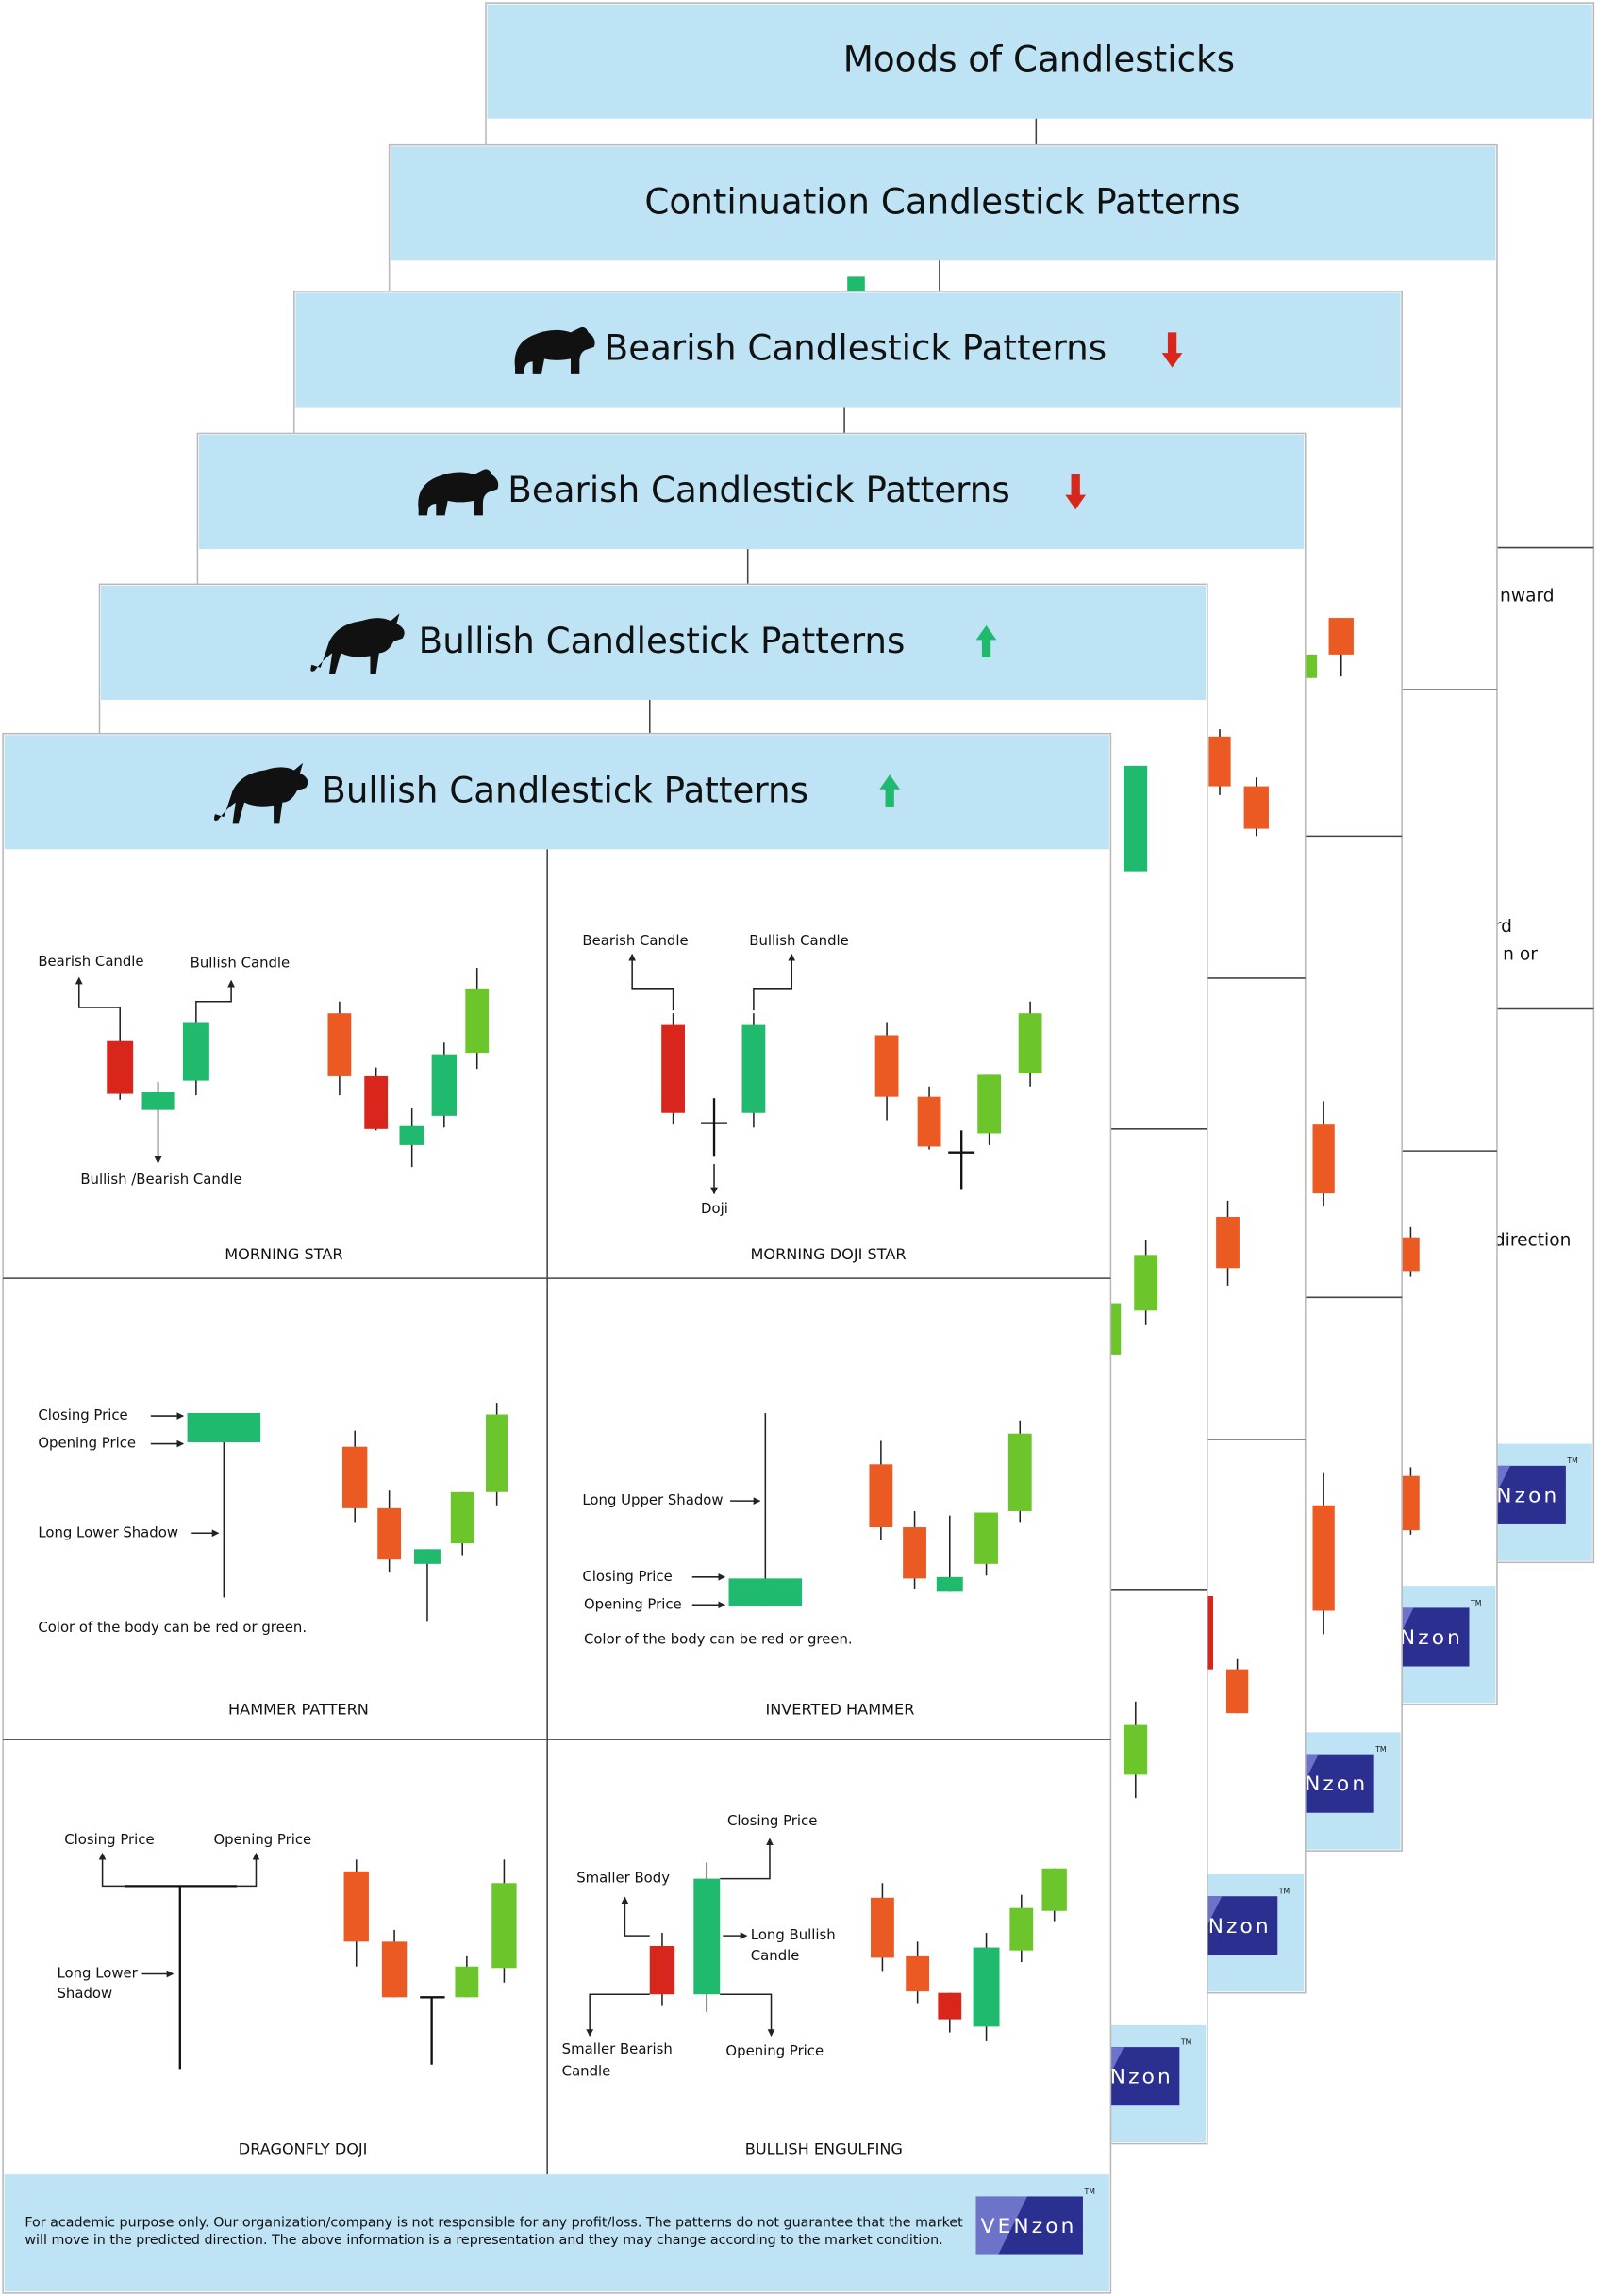  Describe the element at coordinates (942, 201) in the screenshot. I see `poster-title: Continuation Candlestick Patterns` at that location.